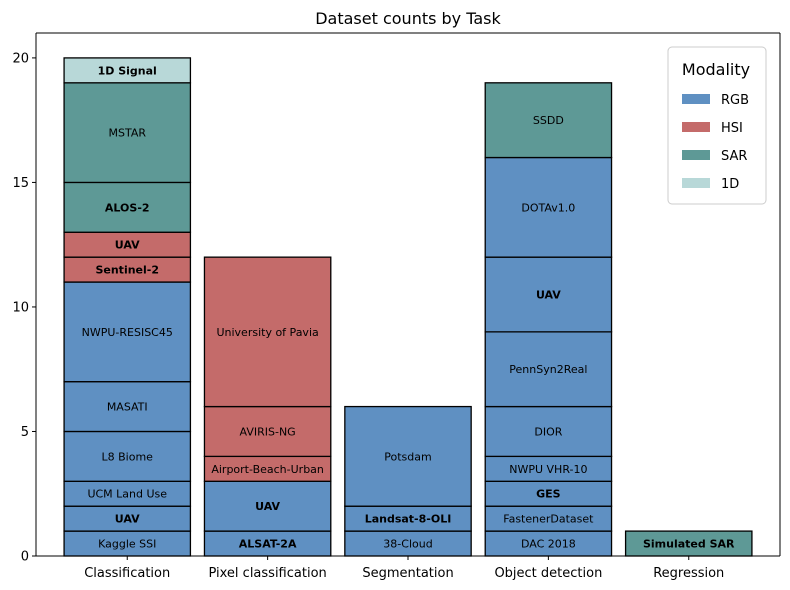  What do you see at coordinates (696, 99) in the screenshot?
I see `legend-swatch-rgb` at bounding box center [696, 99].